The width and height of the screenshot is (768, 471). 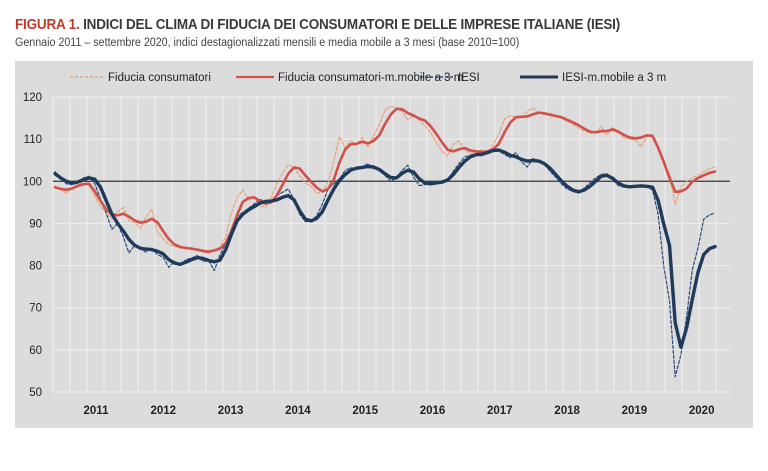 I want to click on legend-item: Fiducia consumatori-m.mobile a 3 m, so click(x=349, y=78).